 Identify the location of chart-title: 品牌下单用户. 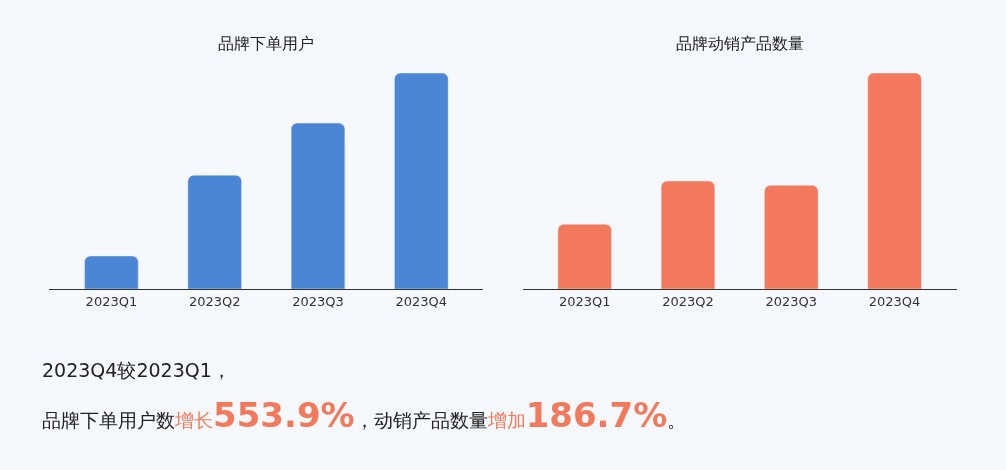
(266, 43).